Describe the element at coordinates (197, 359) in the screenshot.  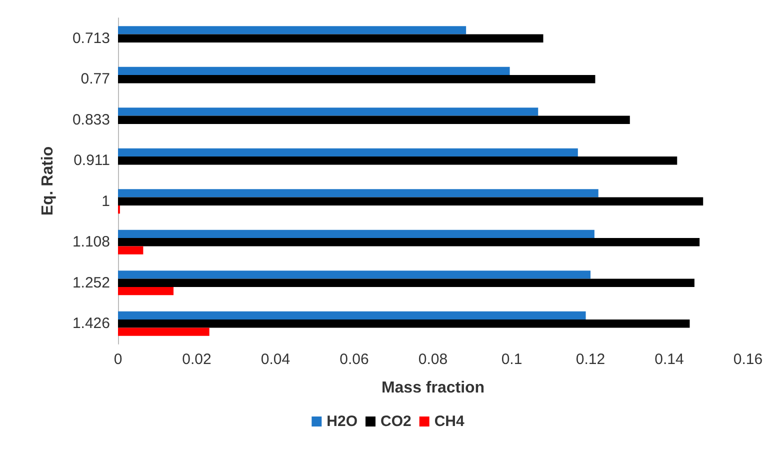
I see `x-tick-label: 0.02` at that location.